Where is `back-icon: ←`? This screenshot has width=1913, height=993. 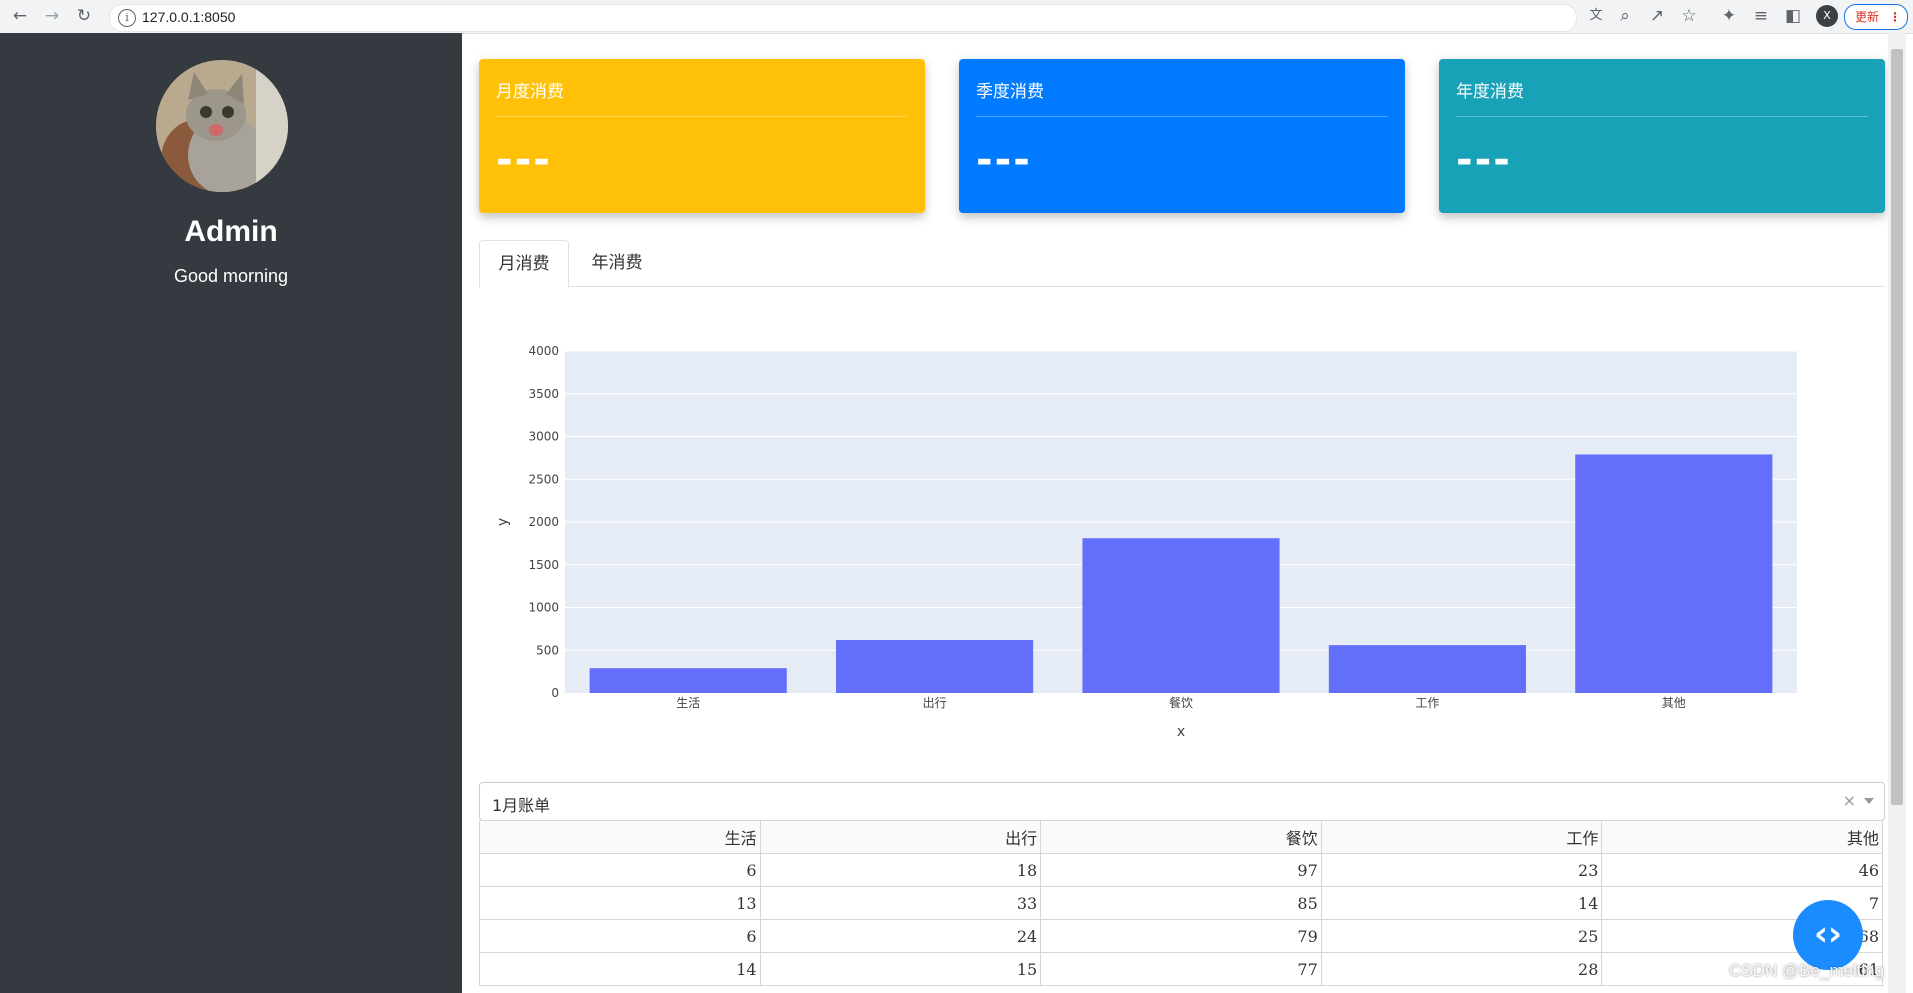 back-icon: ← is located at coordinates (20, 16).